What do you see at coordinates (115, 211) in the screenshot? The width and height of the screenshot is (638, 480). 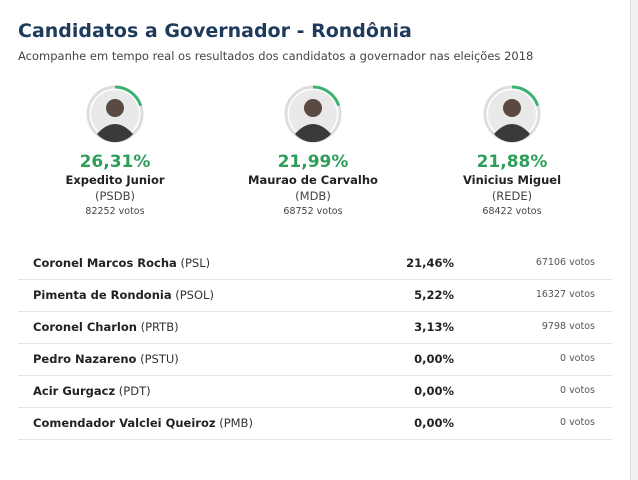 I see `candidate-votes: 82252 votos` at bounding box center [115, 211].